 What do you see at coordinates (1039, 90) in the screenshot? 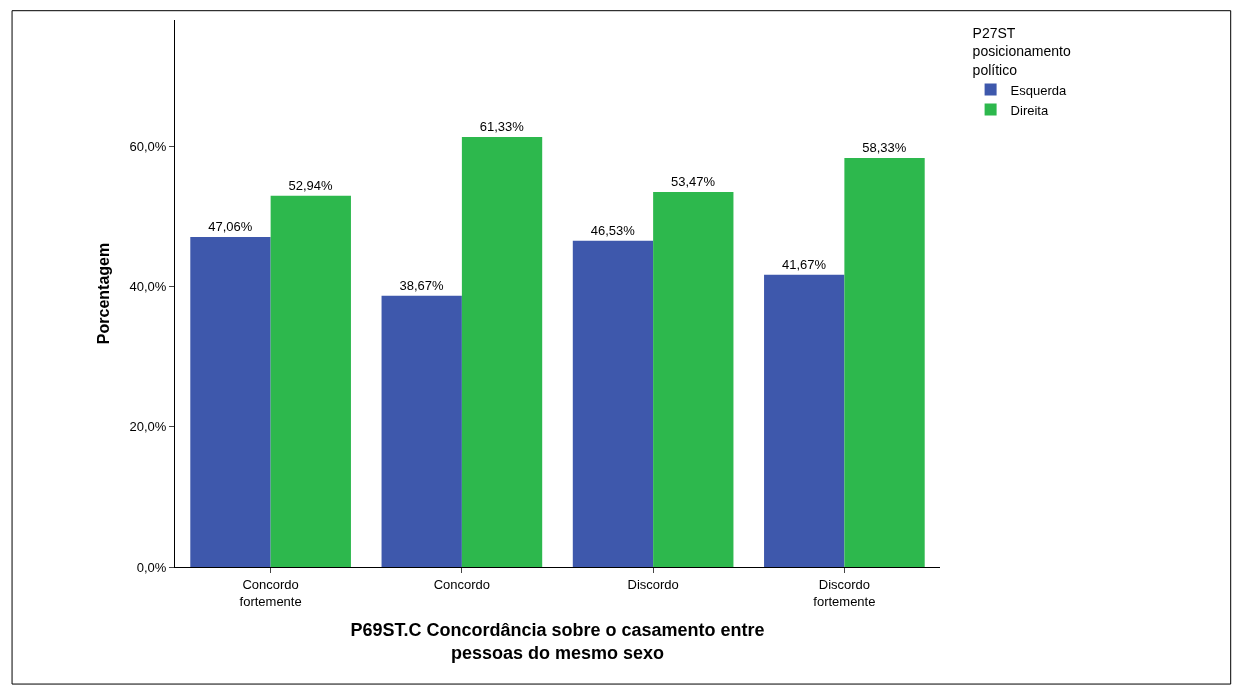
I see `legend-label: Esquerda` at bounding box center [1039, 90].